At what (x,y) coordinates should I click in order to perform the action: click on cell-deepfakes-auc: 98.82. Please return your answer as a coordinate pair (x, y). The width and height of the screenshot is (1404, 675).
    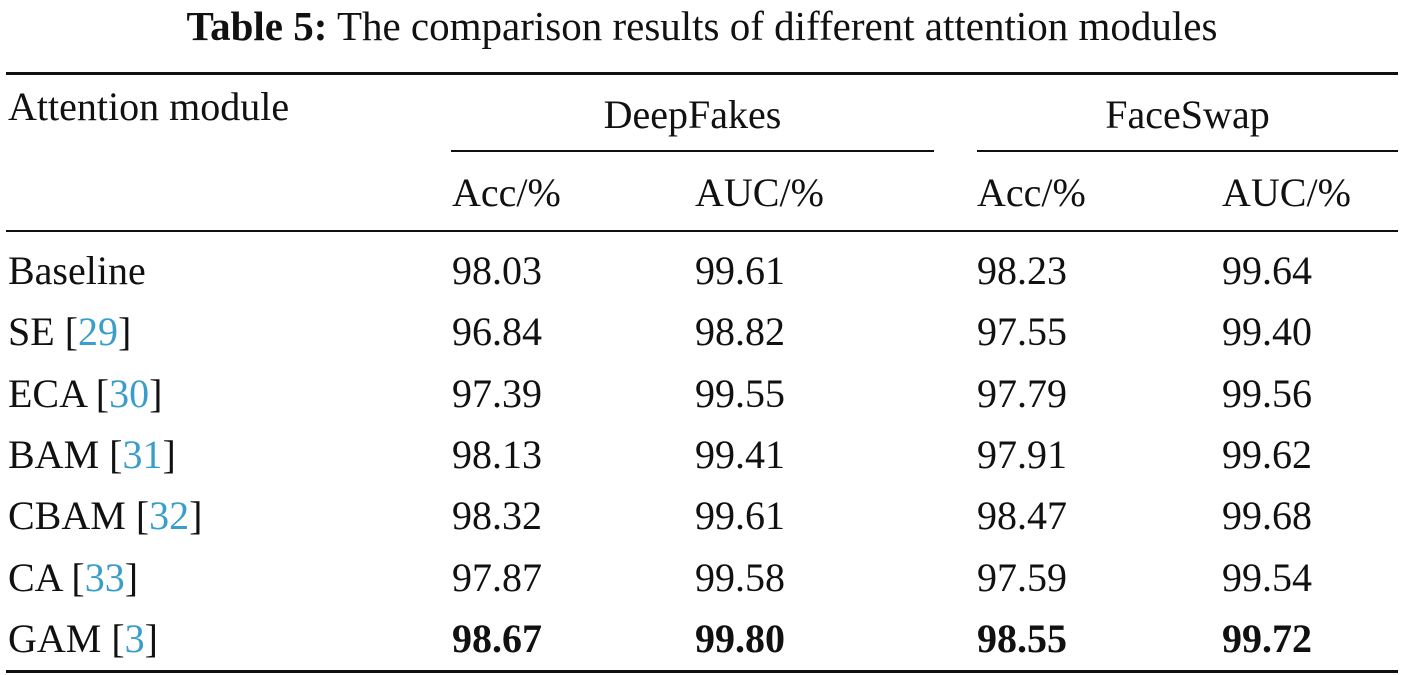
    Looking at the image, I should click on (740, 331).